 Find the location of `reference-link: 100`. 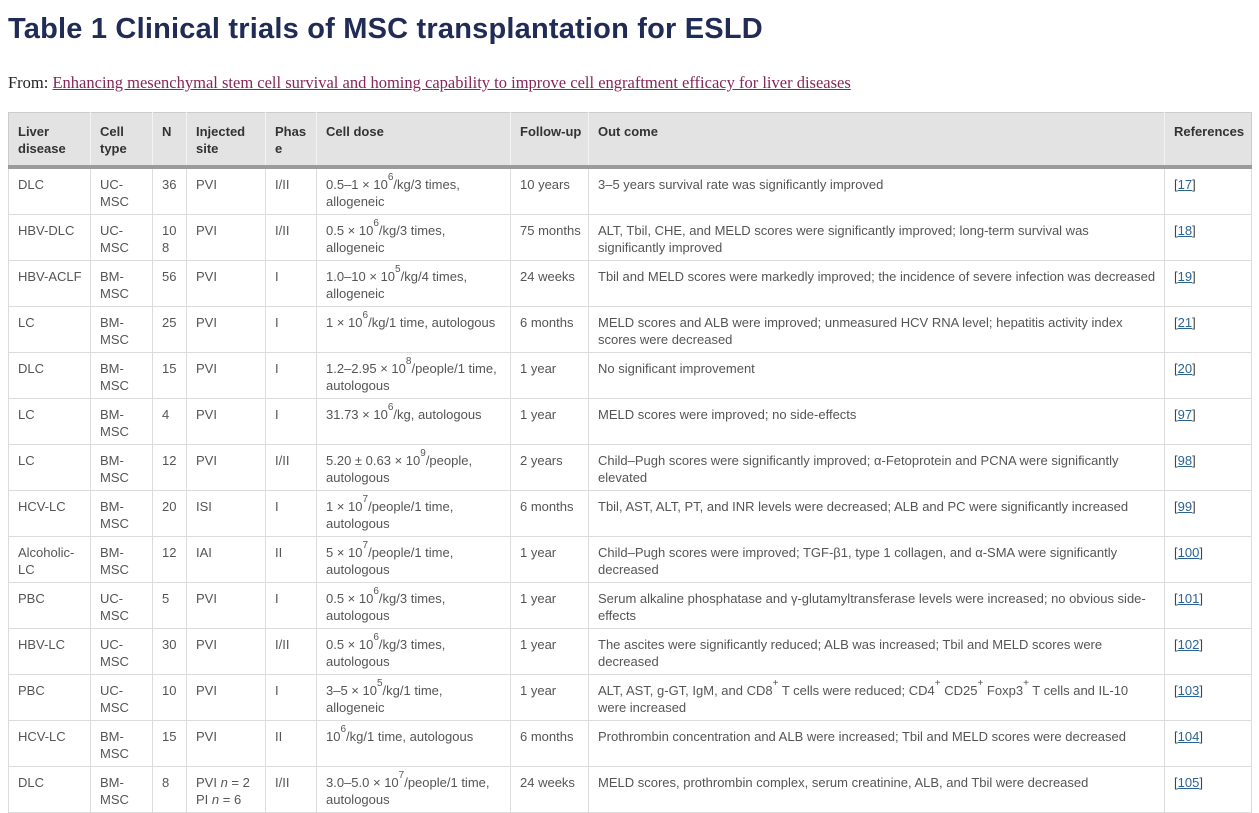

reference-link: 100 is located at coordinates (1188, 552).